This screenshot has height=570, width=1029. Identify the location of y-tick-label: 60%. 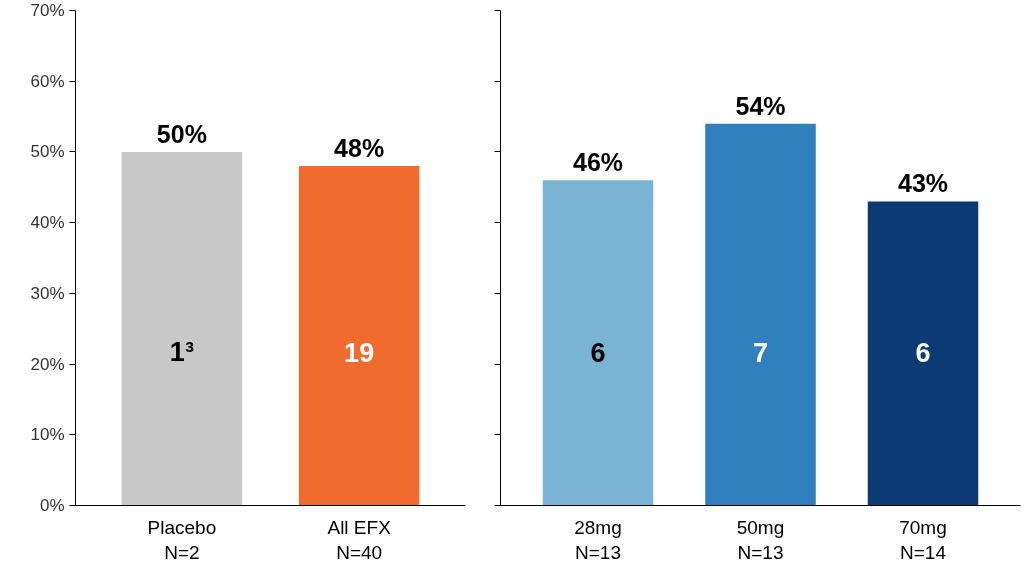
(47, 81).